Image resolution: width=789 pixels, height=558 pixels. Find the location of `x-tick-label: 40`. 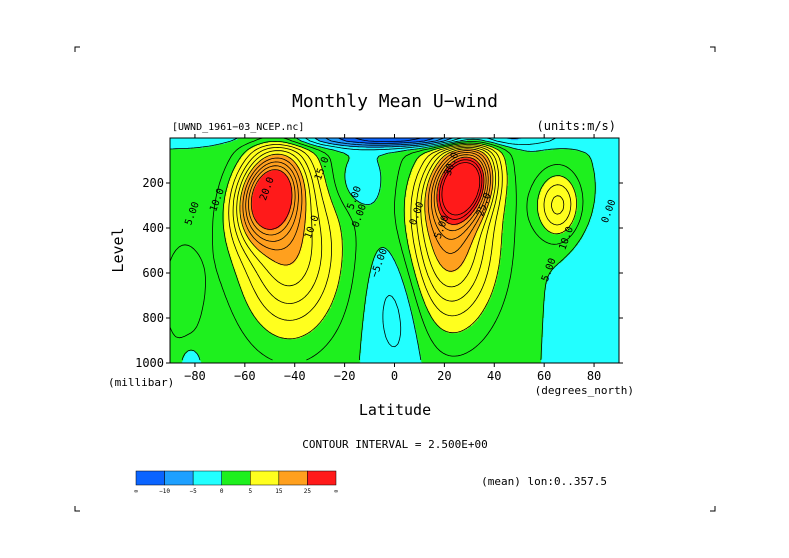

x-tick-label: 40 is located at coordinates (494, 376).